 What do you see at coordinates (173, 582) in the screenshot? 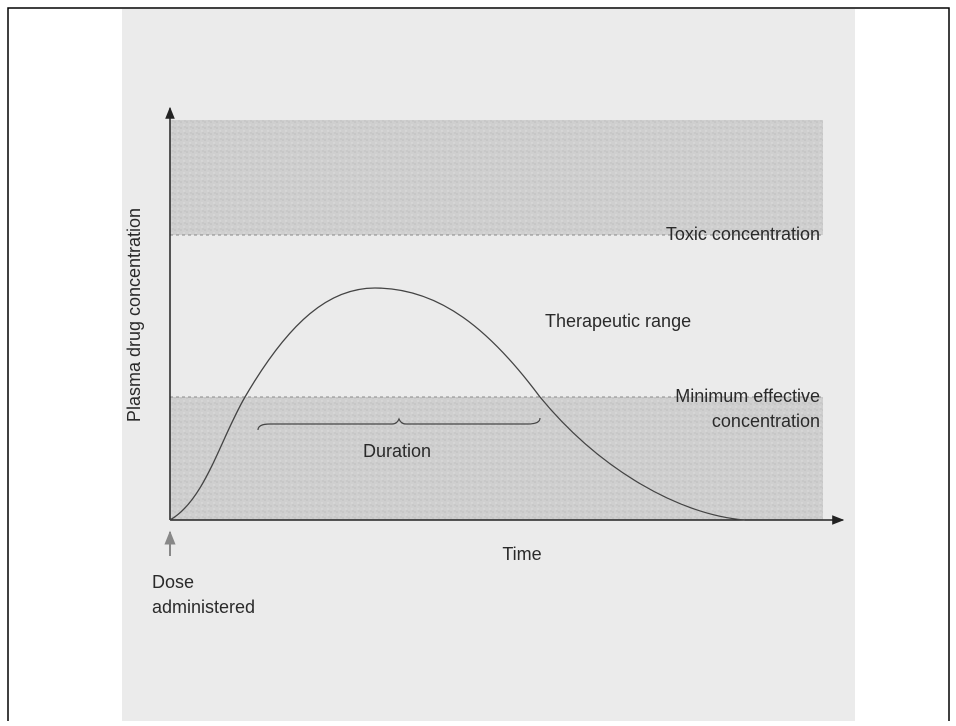
I see `dose-label: Dose` at bounding box center [173, 582].